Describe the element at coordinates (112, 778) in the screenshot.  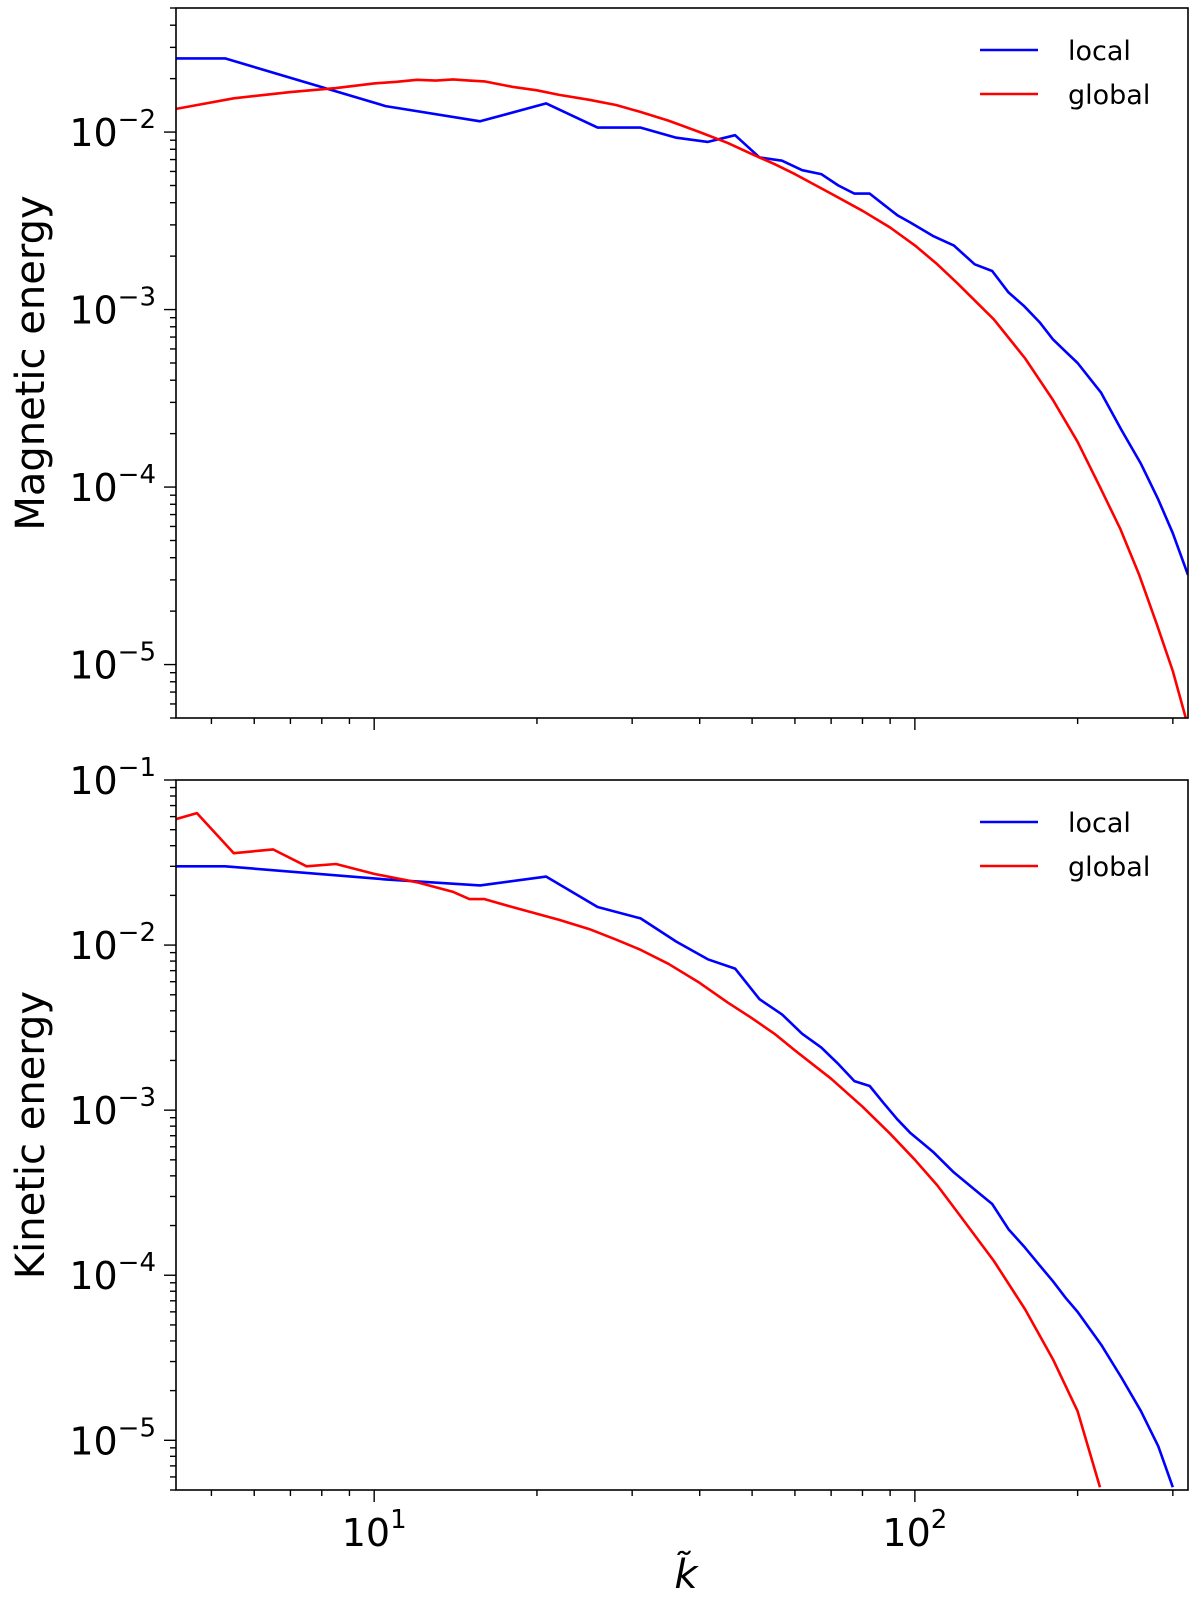
I see `y-tick-label: 10⁻¹` at that location.